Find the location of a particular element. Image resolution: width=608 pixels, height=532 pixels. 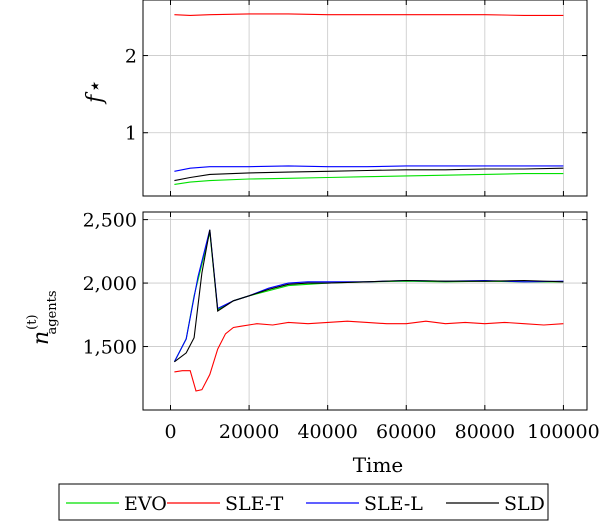

legend-label-sle-t: SLE-T is located at coordinates (254, 504).